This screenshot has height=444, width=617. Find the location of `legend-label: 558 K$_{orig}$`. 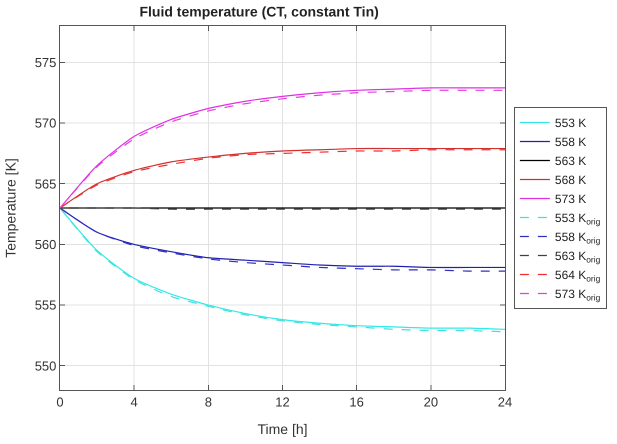

legend-label: 558 K$_{orig}$ is located at coordinates (577, 238).